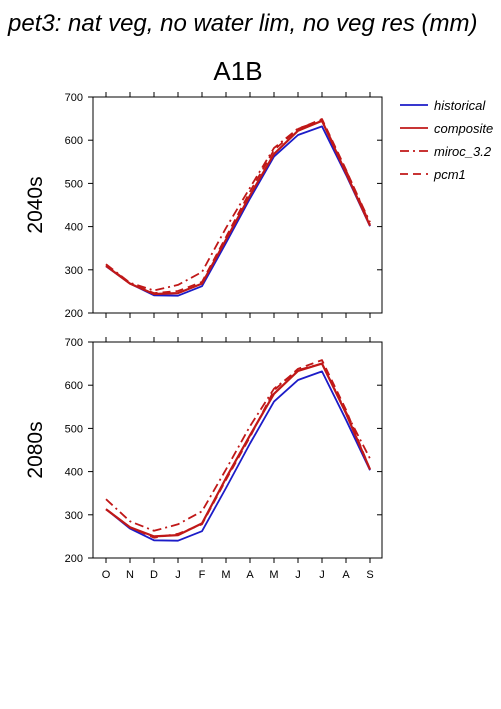 Image resolution: width=501 pixels, height=709 pixels. I want to click on x-tick-label: F, so click(202, 575).